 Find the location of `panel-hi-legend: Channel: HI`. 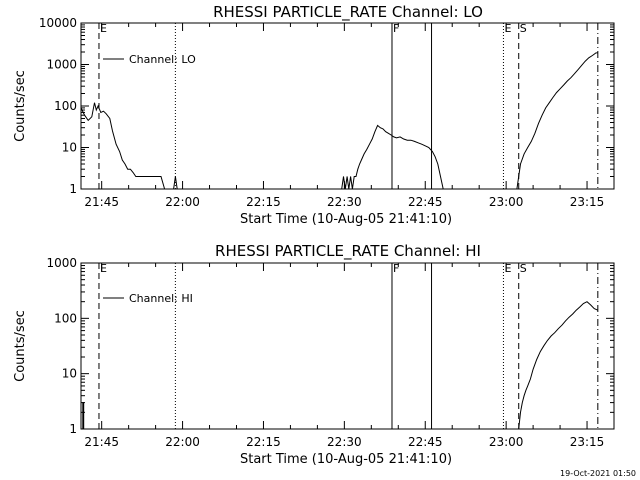

panel-hi-legend: Channel: HI is located at coordinates (148, 298).